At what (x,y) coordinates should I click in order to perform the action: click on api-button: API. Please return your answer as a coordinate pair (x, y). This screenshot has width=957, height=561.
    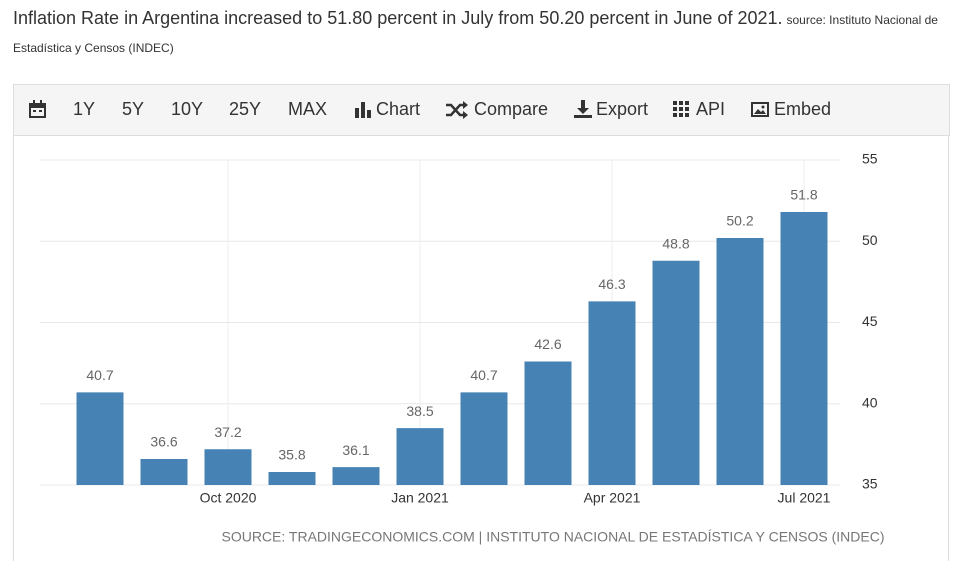
    Looking at the image, I should click on (711, 109).